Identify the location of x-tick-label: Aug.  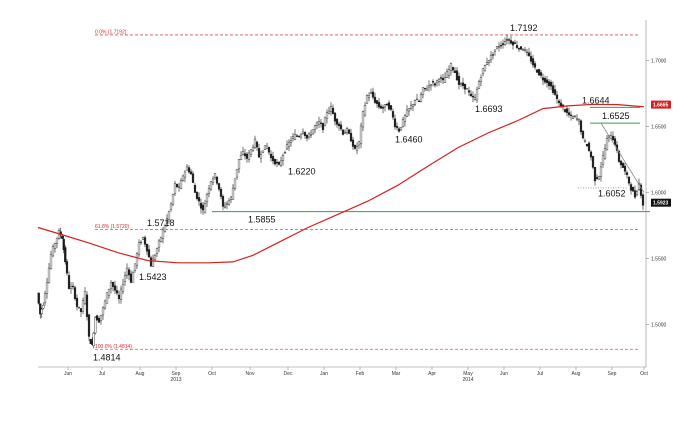
(140, 374).